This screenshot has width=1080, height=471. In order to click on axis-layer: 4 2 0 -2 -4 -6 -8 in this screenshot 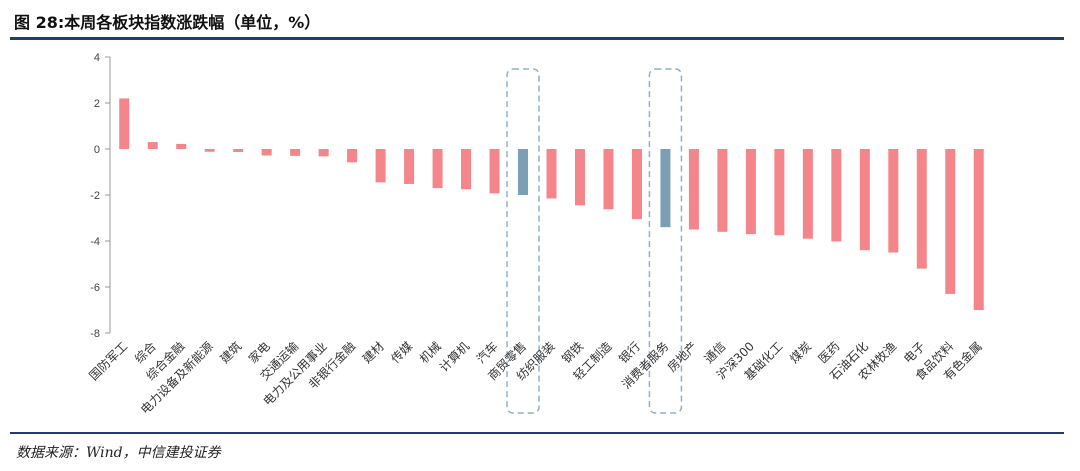, I will do `click(100, 196)`.